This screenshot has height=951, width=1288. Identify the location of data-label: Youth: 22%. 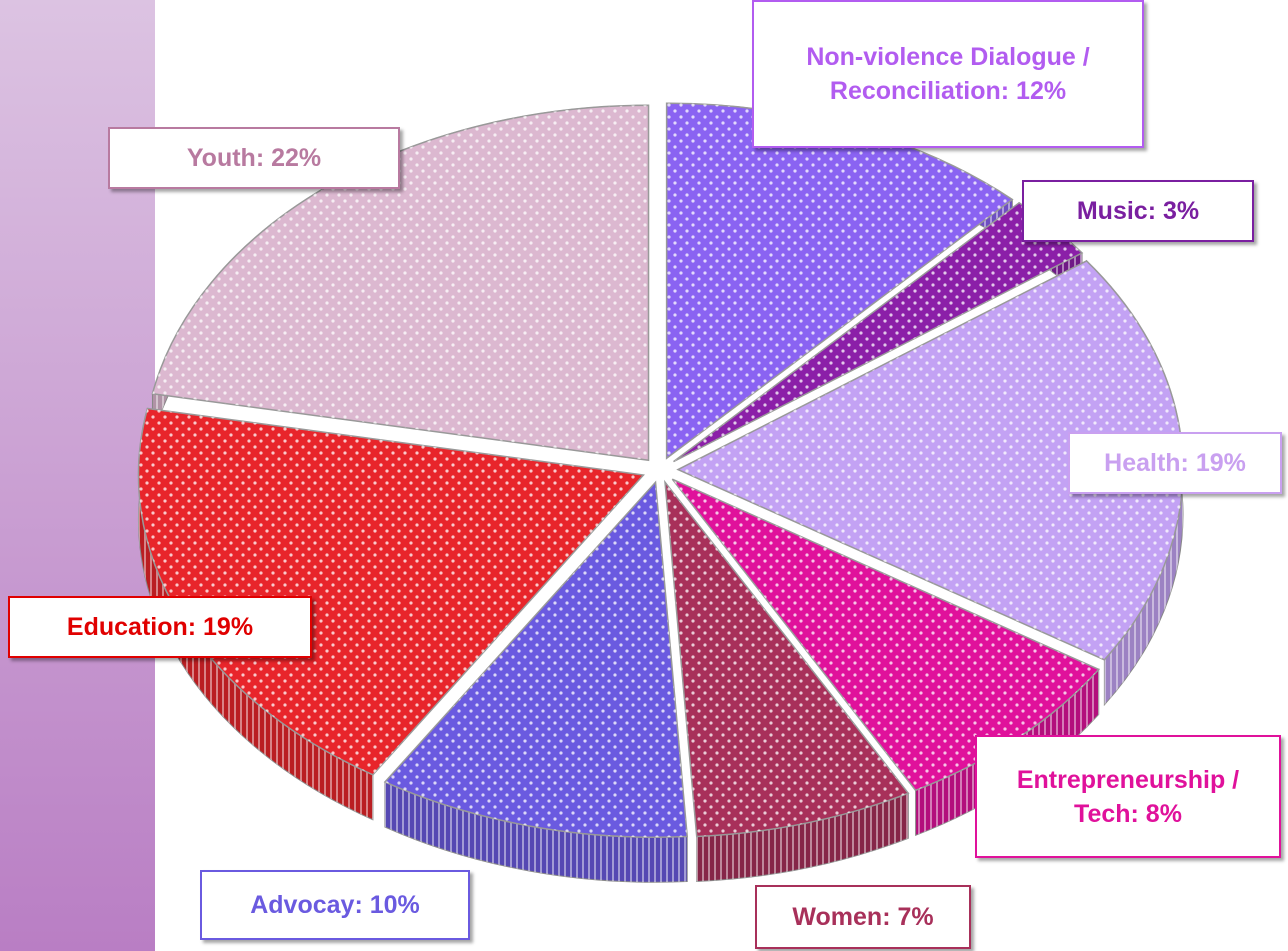
(254, 158).